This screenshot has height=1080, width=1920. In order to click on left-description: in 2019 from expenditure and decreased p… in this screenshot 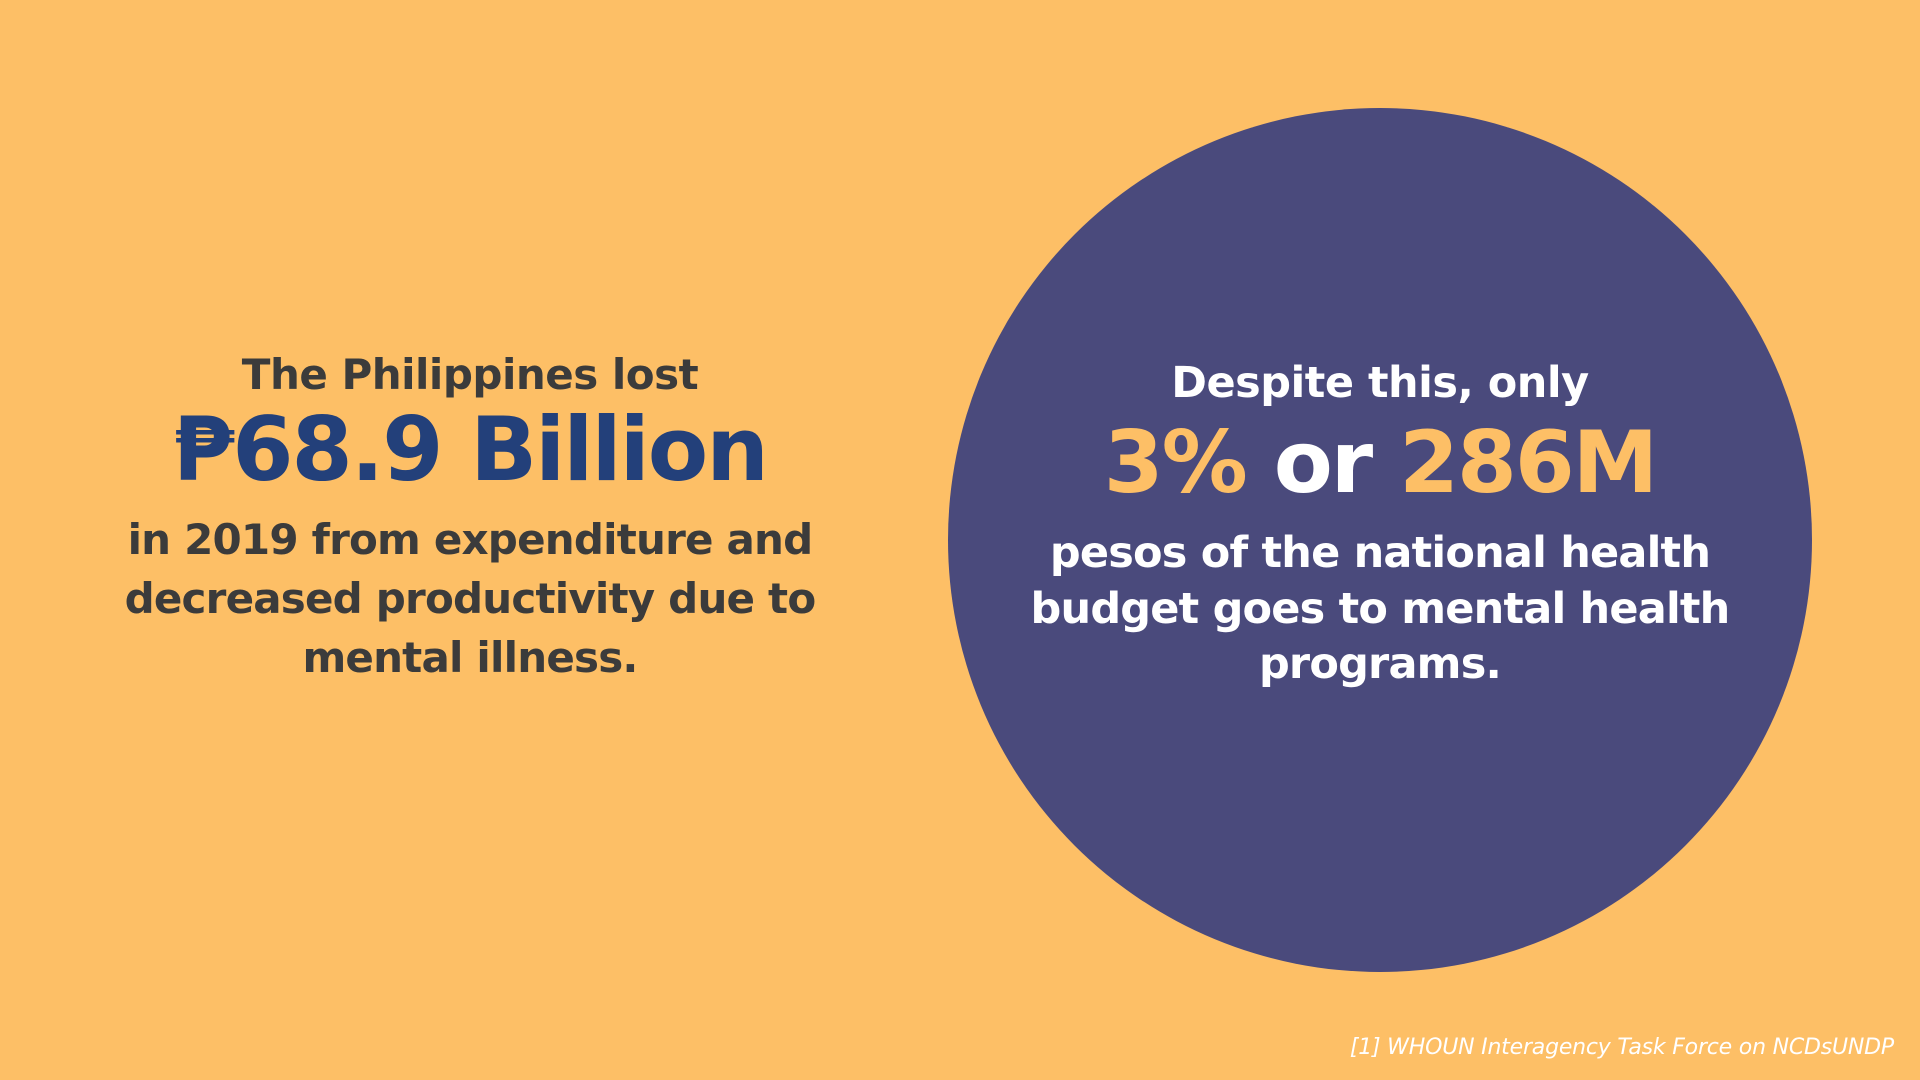, I will do `click(470, 598)`.